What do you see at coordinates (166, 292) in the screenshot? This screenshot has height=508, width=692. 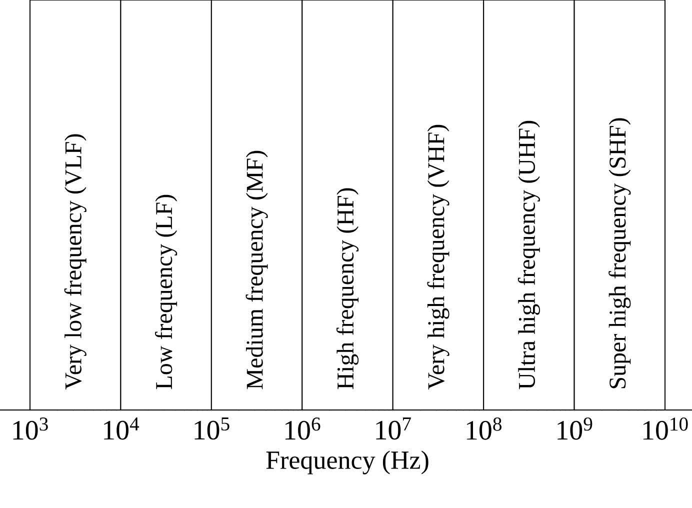 I see `annotation: Low frequency (LF)` at bounding box center [166, 292].